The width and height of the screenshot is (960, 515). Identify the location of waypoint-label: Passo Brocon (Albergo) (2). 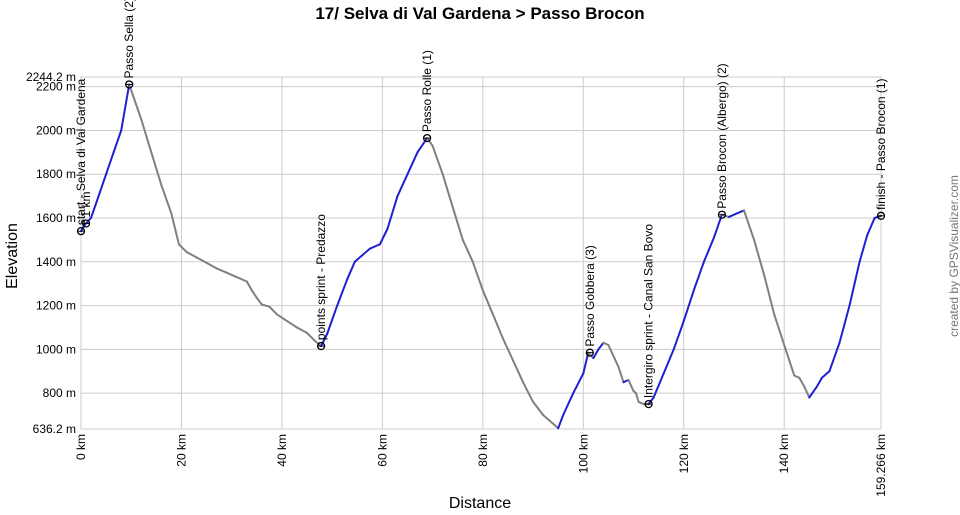
(722, 135).